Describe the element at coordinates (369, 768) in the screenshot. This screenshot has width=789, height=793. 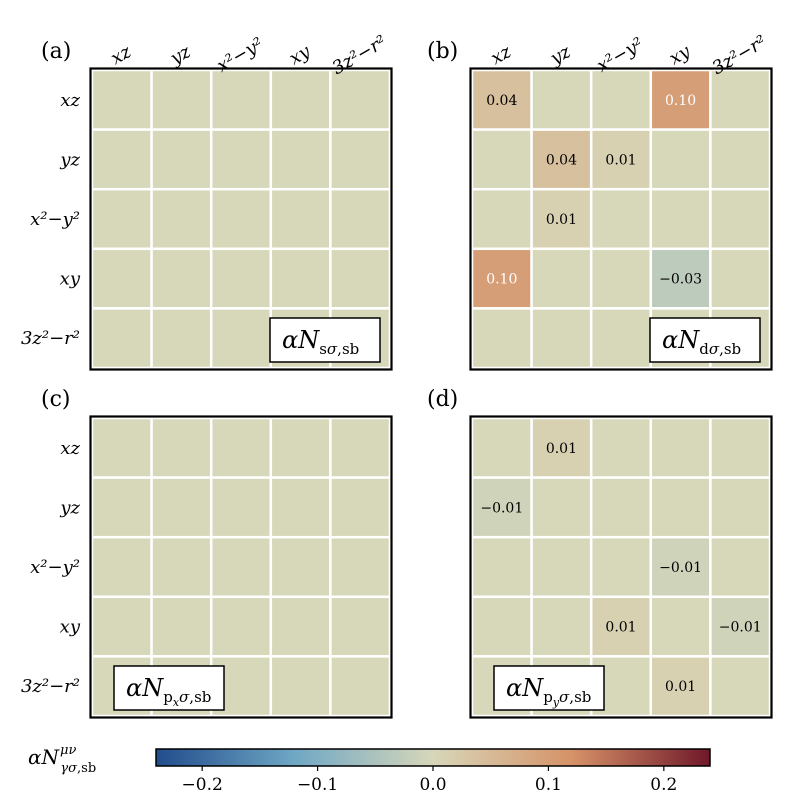
I see `colorbar: −0.2 −0.1 0.0 0.1 0.2 αNμν γσ,sb` at that location.